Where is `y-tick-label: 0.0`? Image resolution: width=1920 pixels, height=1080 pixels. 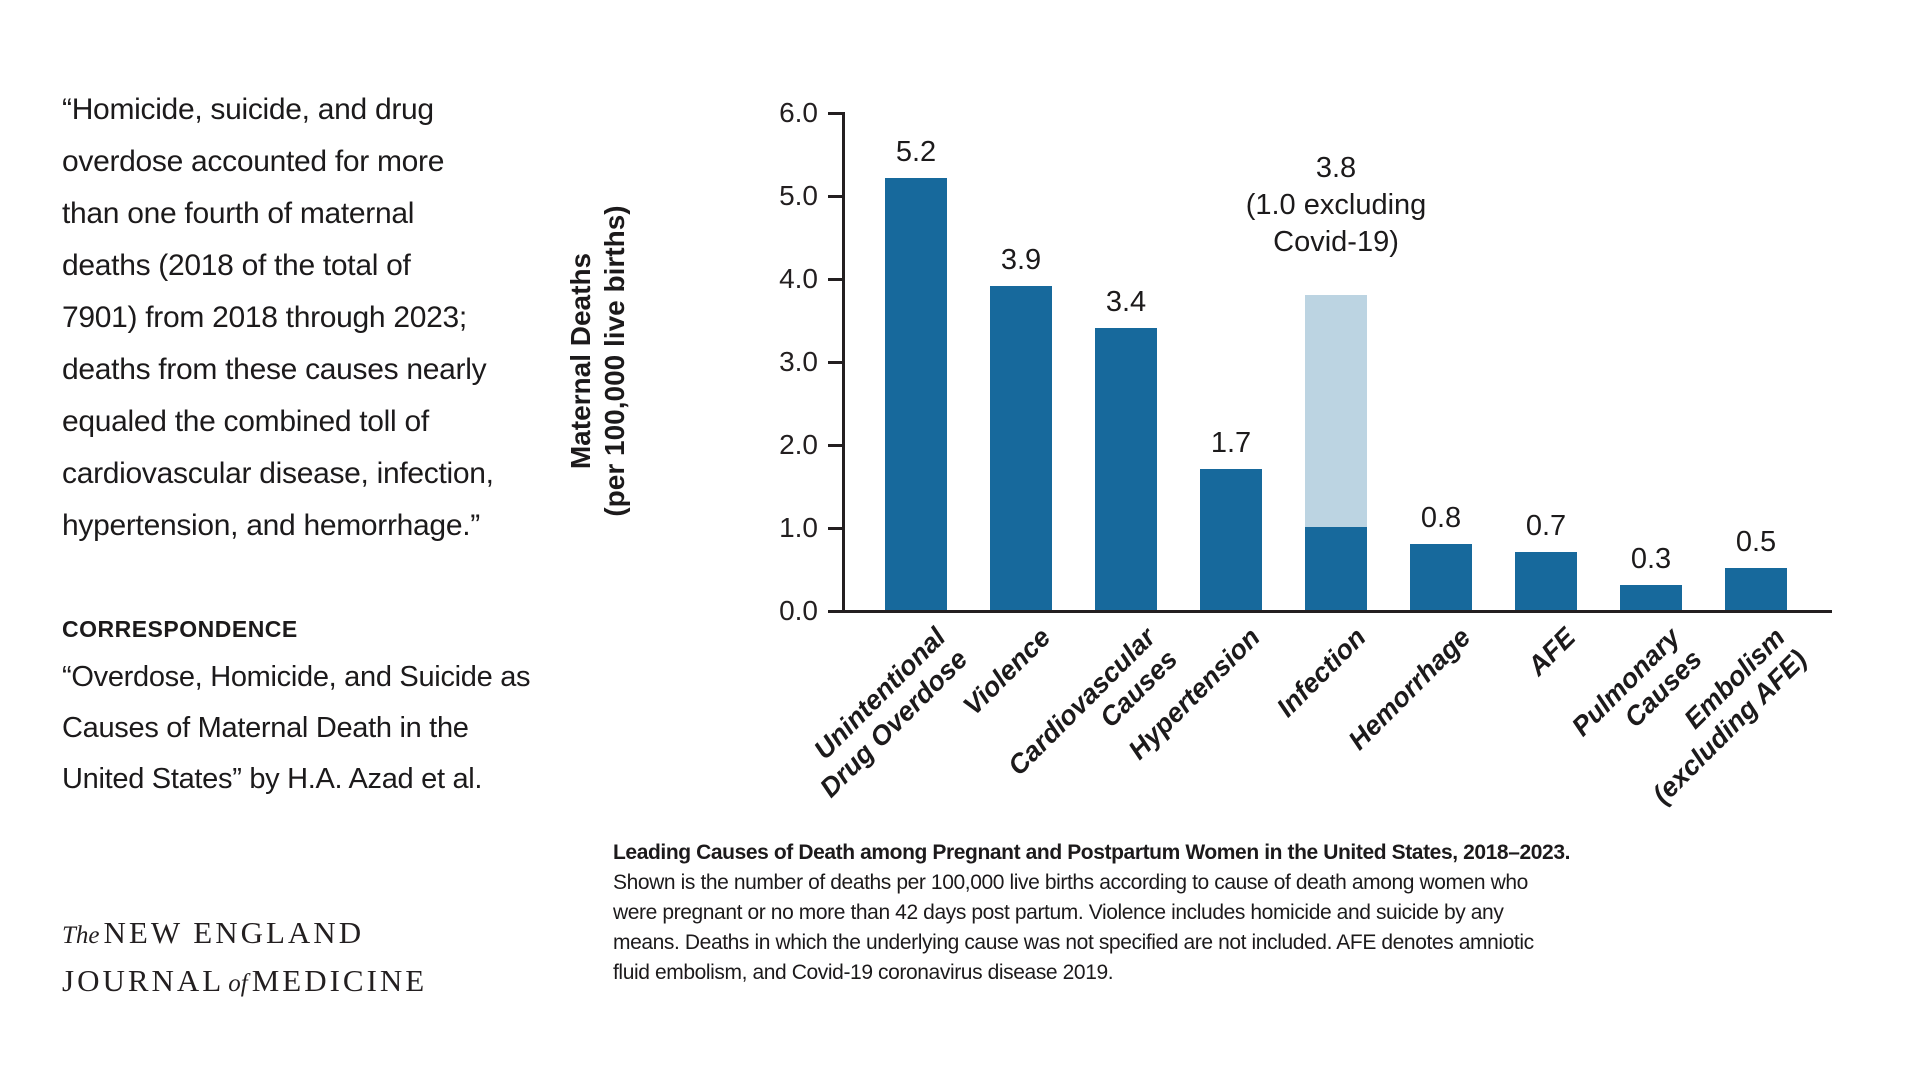
y-tick-label: 0.0 is located at coordinates (798, 610).